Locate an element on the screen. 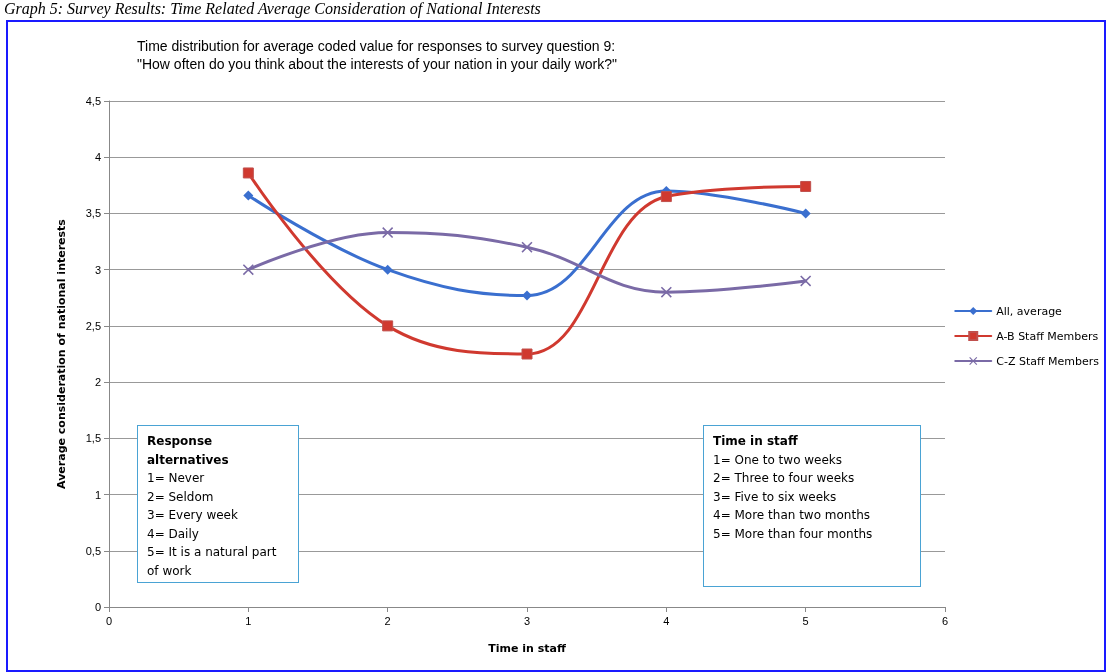  x-axis-title: Time in staff is located at coordinates (527, 648).